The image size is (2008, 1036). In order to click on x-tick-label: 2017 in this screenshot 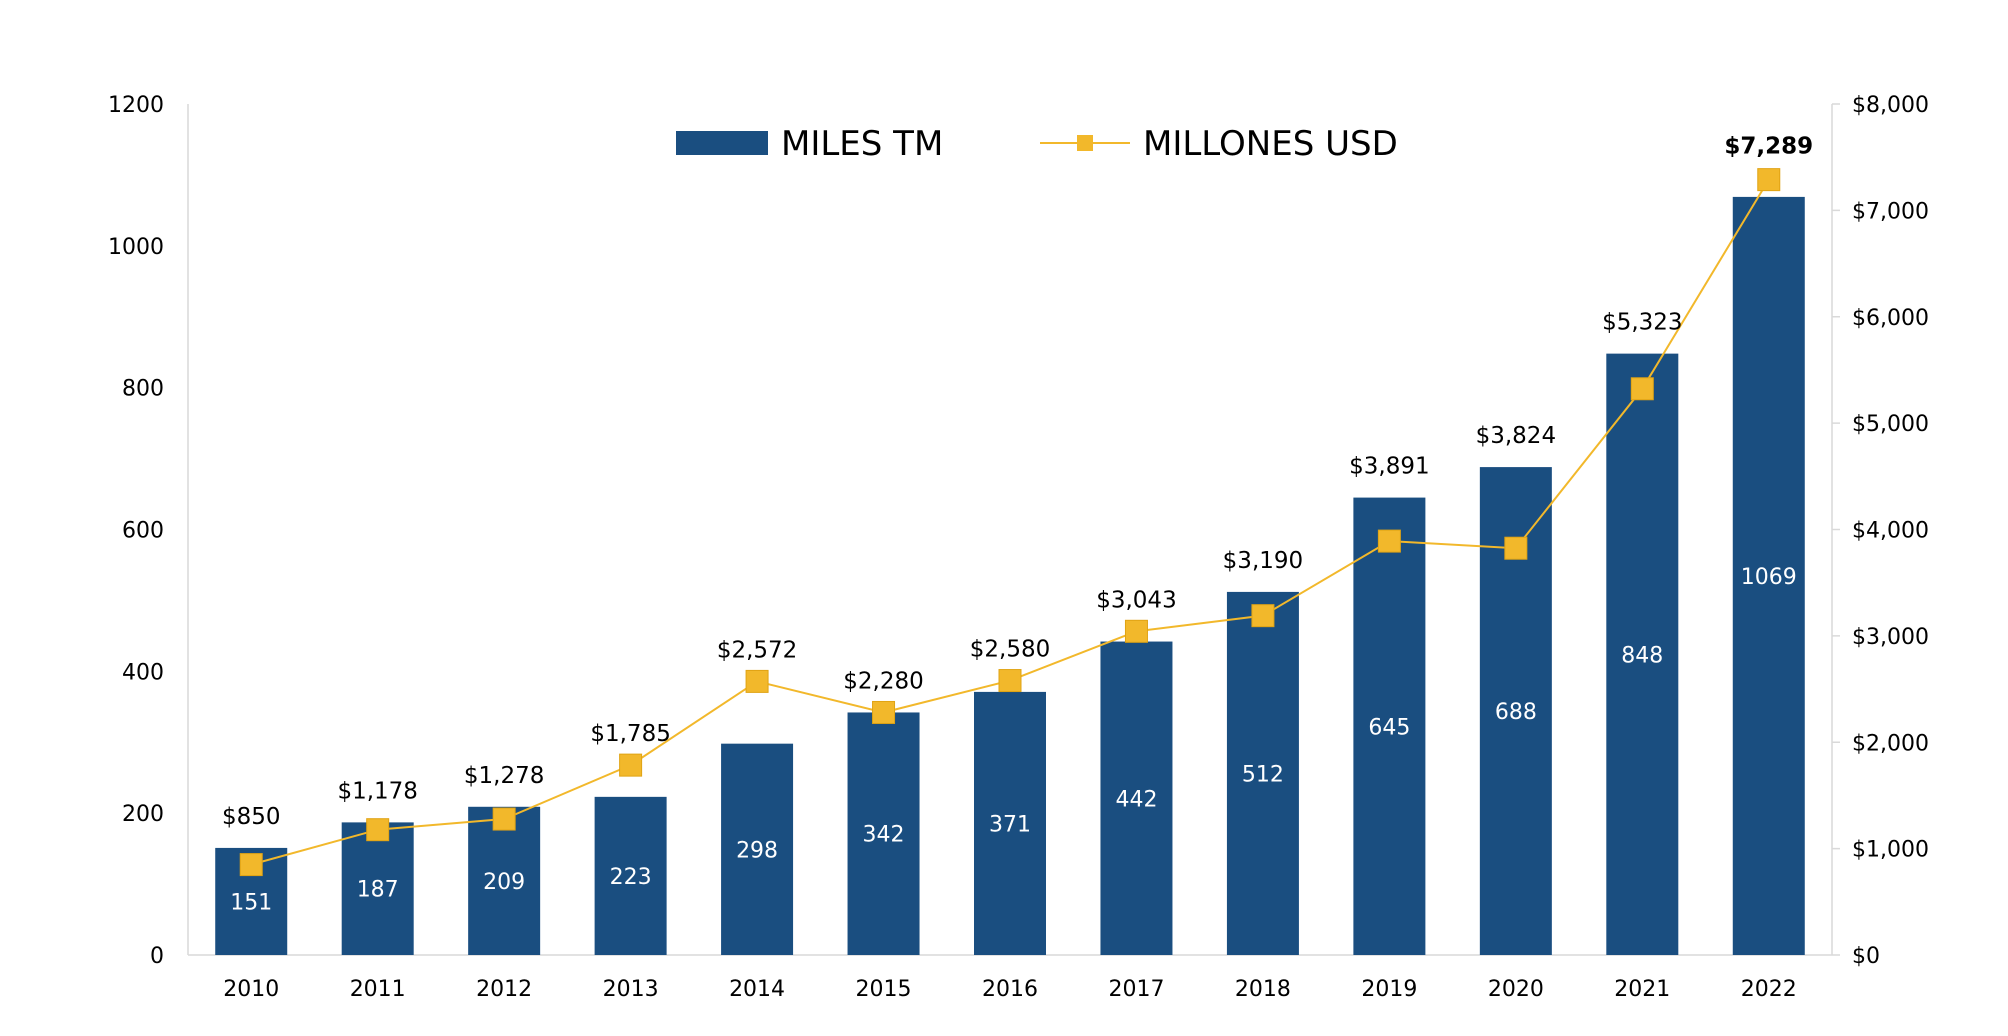, I will do `click(1136, 989)`.